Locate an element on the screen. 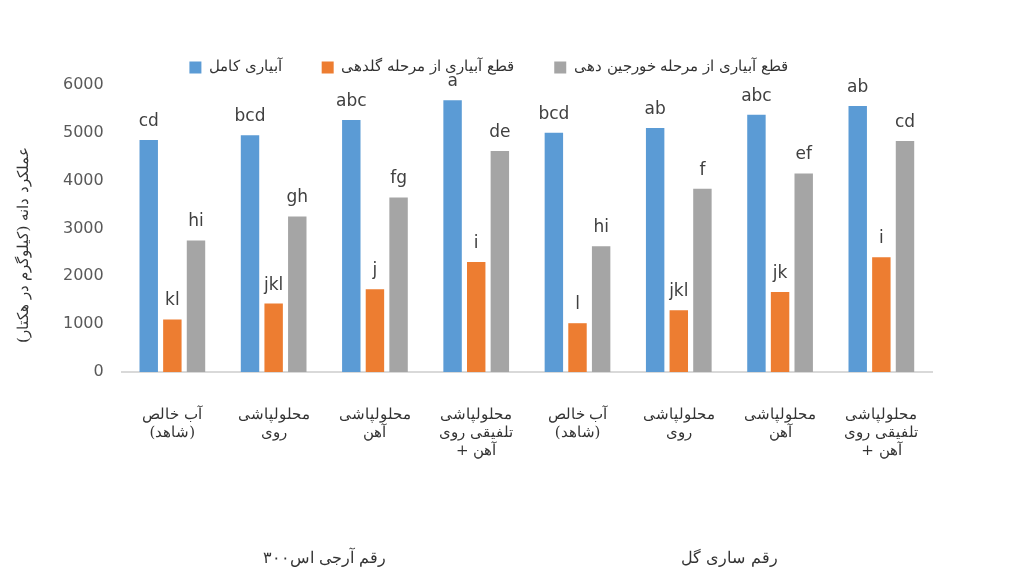 The width and height of the screenshot is (1012, 572). y-tick-label: 6000 is located at coordinates (83, 84).